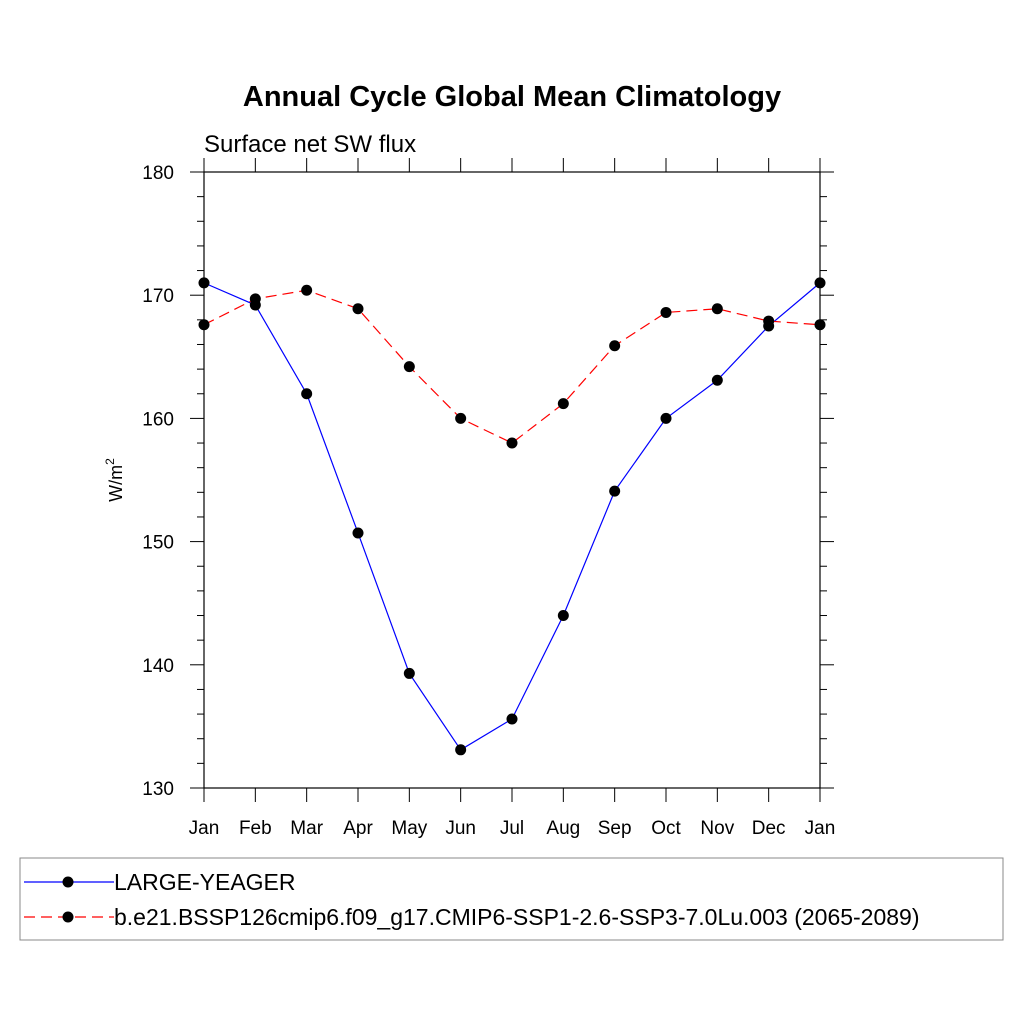 Image resolution: width=1024 pixels, height=1024 pixels. What do you see at coordinates (769, 828) in the screenshot?
I see `x-tick-label: Dec` at bounding box center [769, 828].